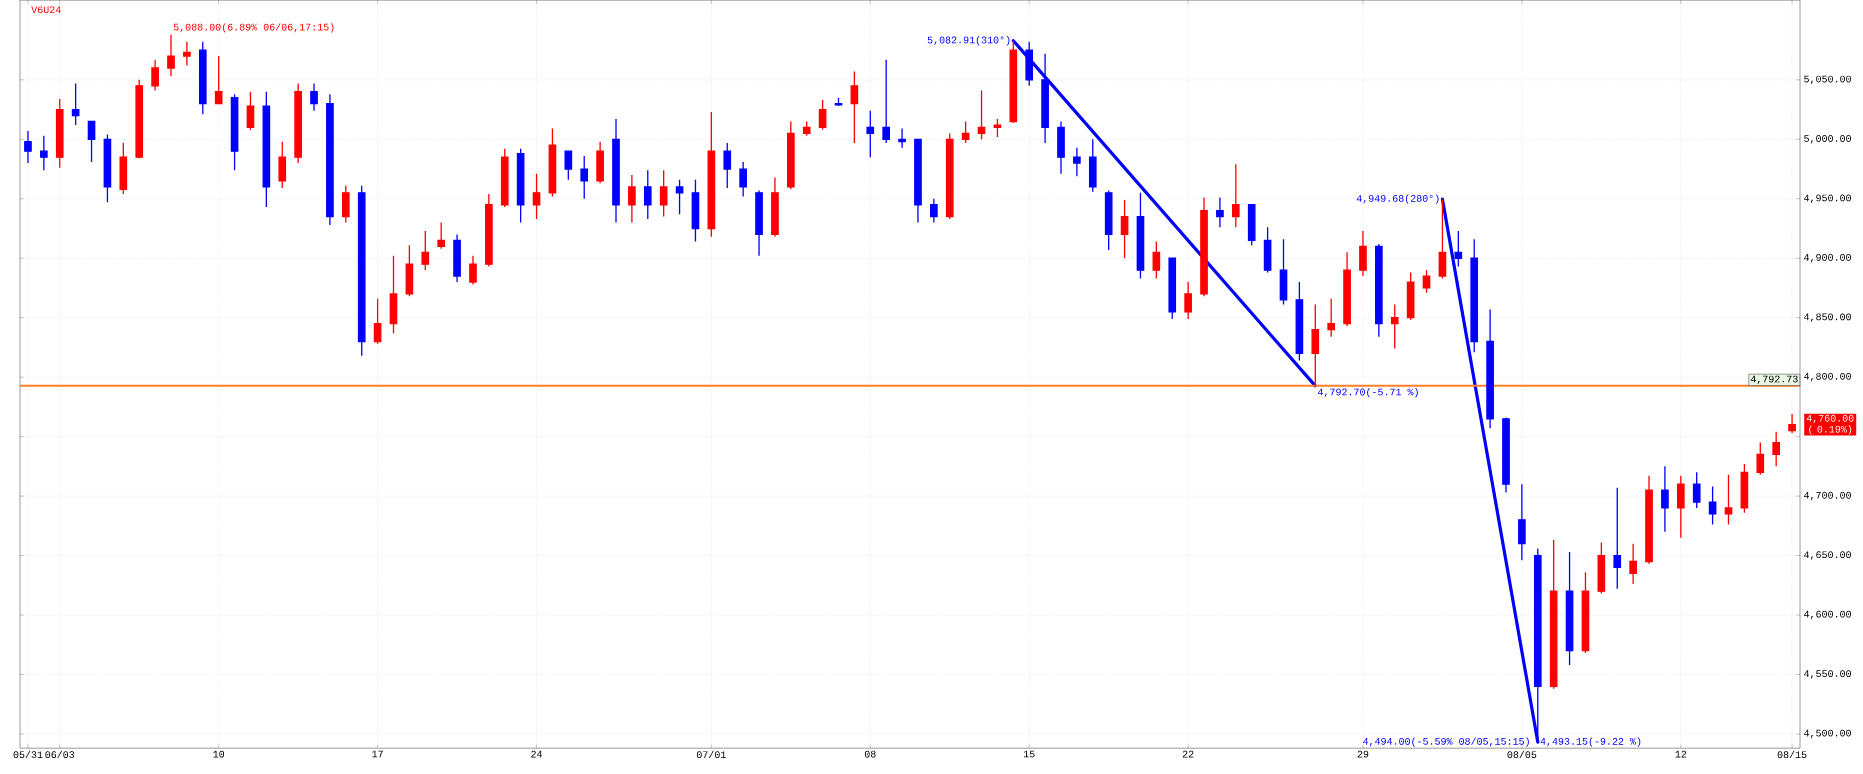 This screenshot has width=1863, height=774. What do you see at coordinates (1827, 674) in the screenshot?
I see `y-tick-label: 4,550.00` at bounding box center [1827, 674].